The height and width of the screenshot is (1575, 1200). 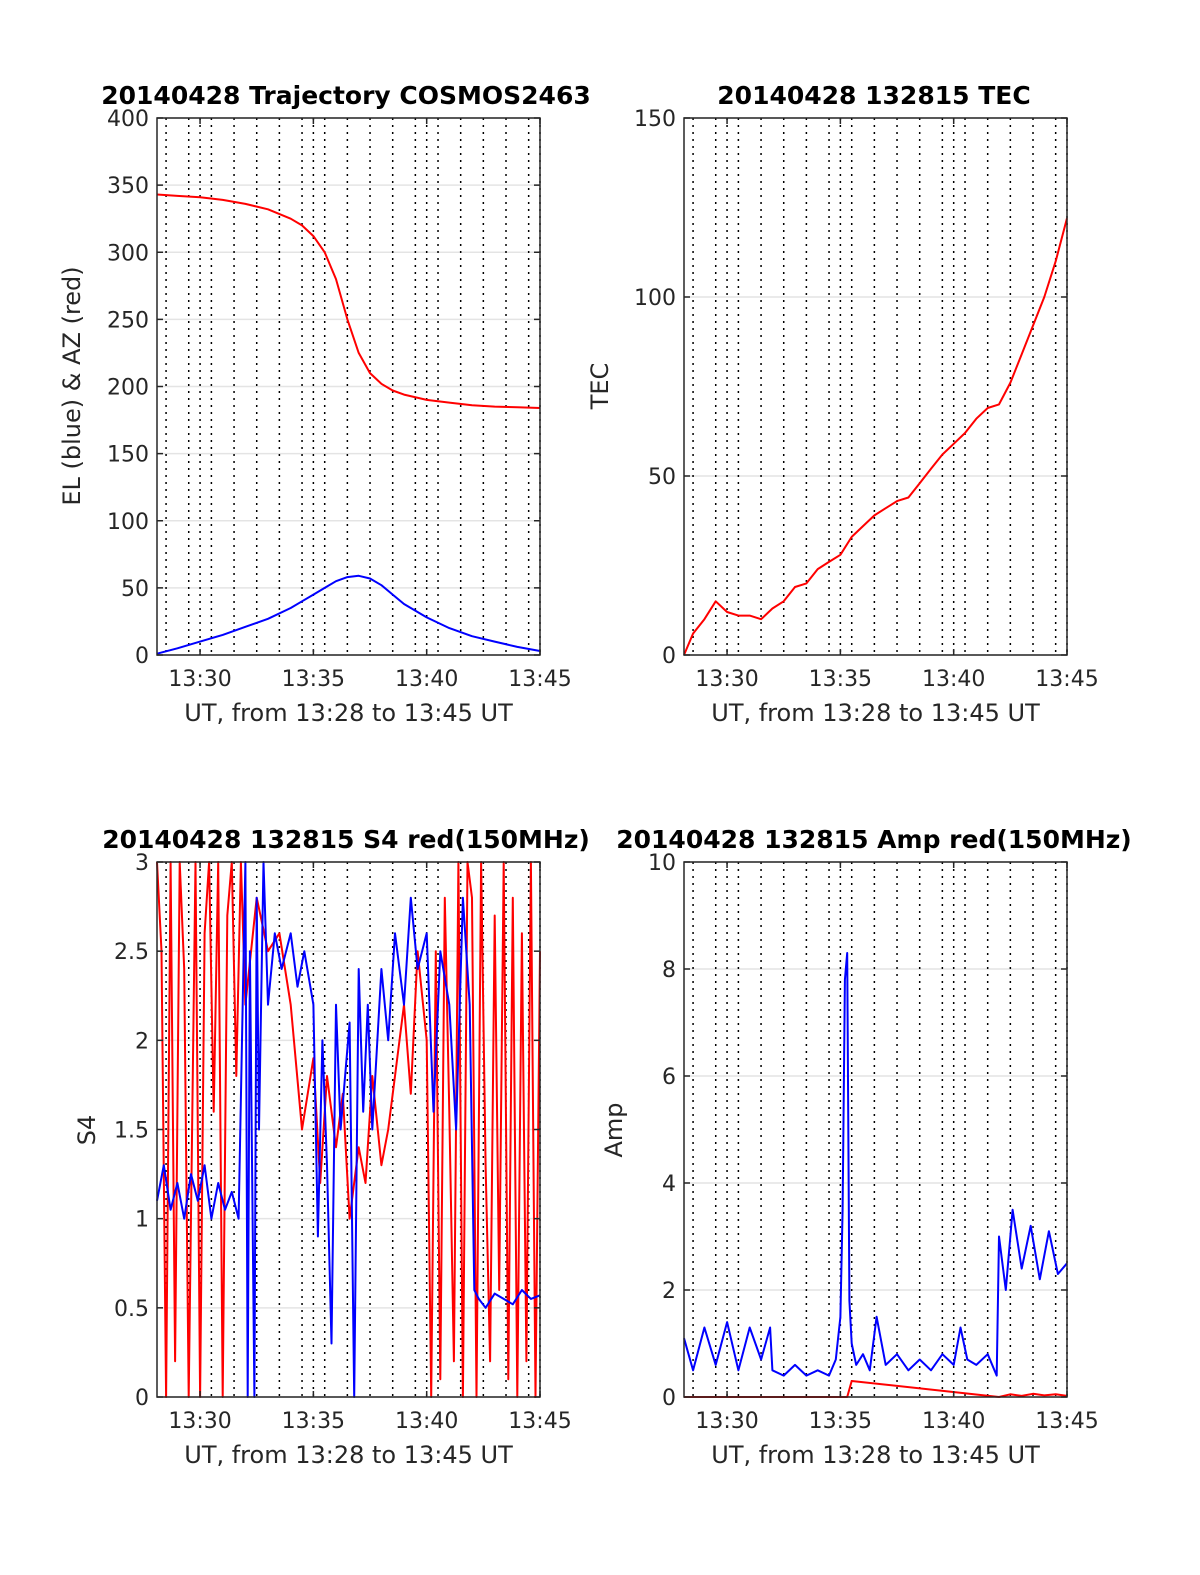 I want to click on chart-title: 20140428 132815 Amp red(150MHz), so click(x=874, y=839).